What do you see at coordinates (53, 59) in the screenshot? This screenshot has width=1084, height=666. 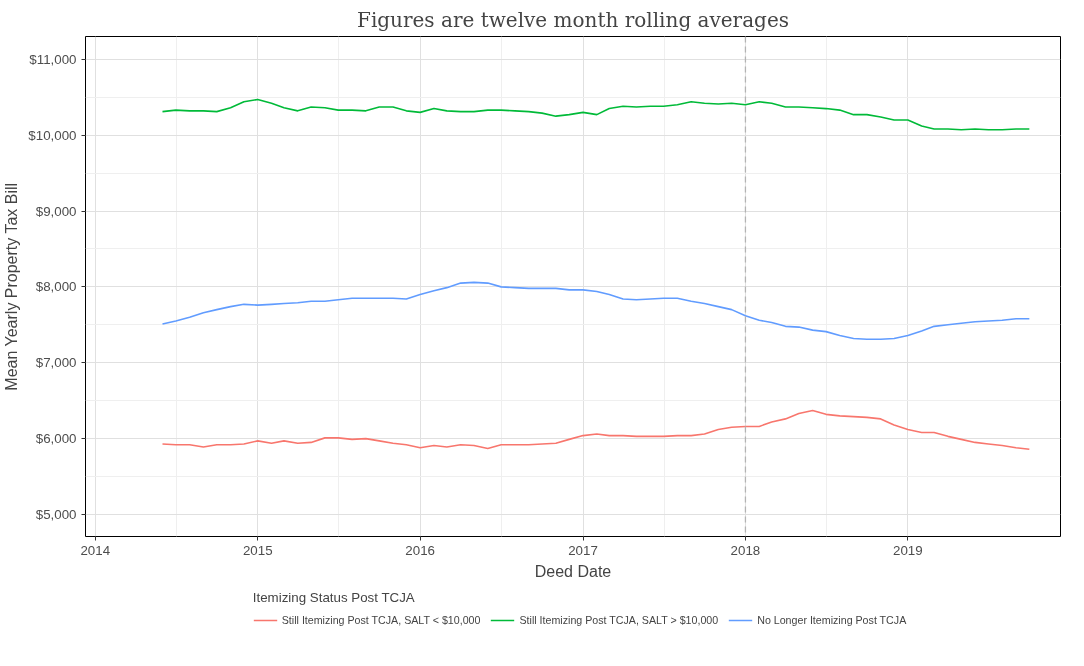 I see `y-tick-label: $11,000` at bounding box center [53, 59].